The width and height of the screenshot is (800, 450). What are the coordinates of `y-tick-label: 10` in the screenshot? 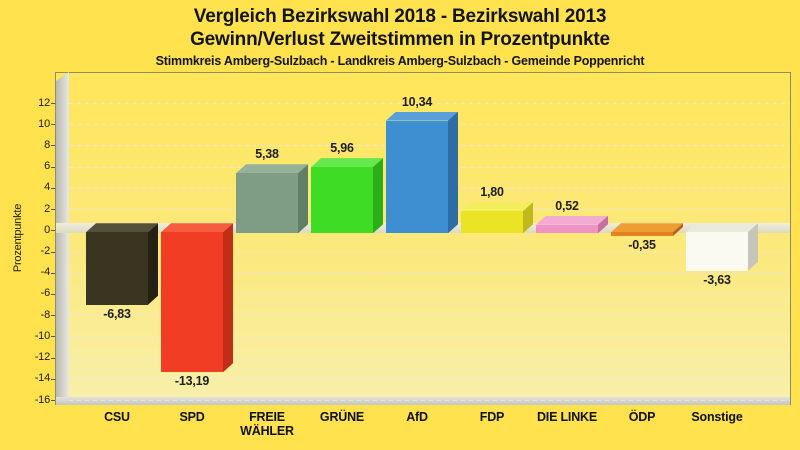 It's located at (44, 123).